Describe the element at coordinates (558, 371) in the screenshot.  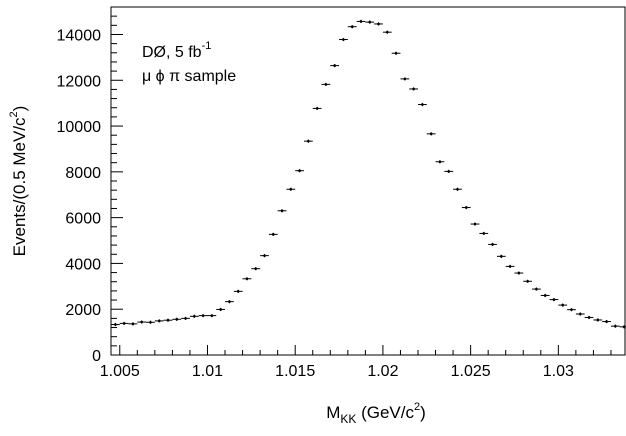
I see `x-tick-label: 1.03` at that location.